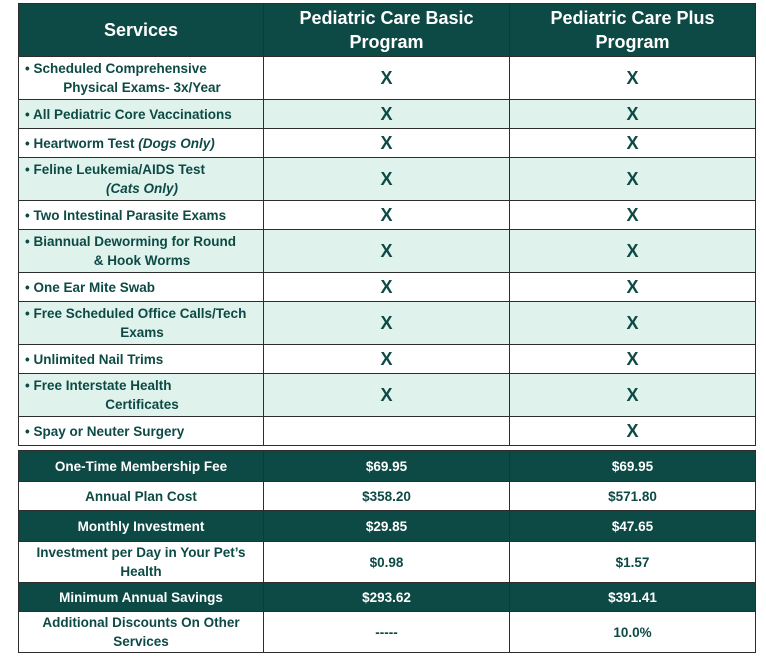  Describe the element at coordinates (86, 143) in the screenshot. I see `service-name-text: Heartworm Test` at that location.